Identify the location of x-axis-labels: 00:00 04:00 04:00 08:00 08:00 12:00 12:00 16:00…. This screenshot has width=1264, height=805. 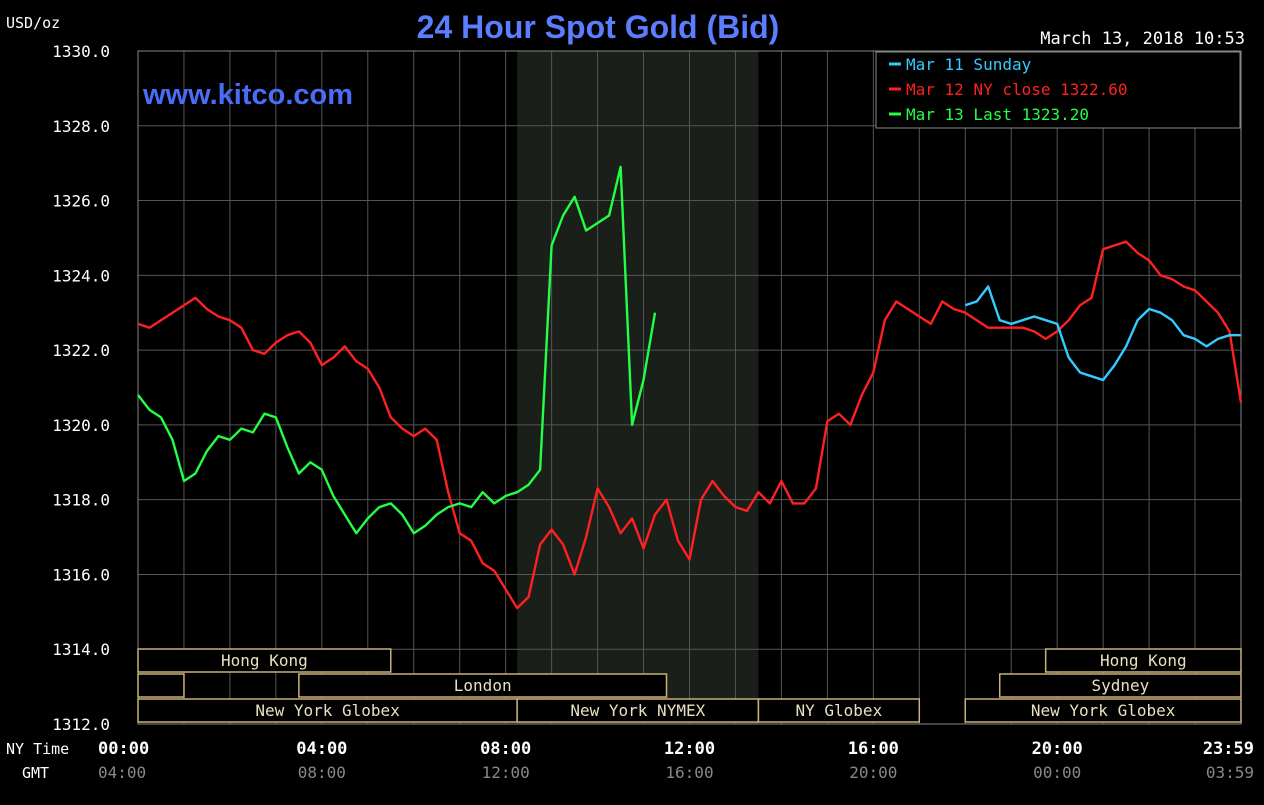
(676, 760).